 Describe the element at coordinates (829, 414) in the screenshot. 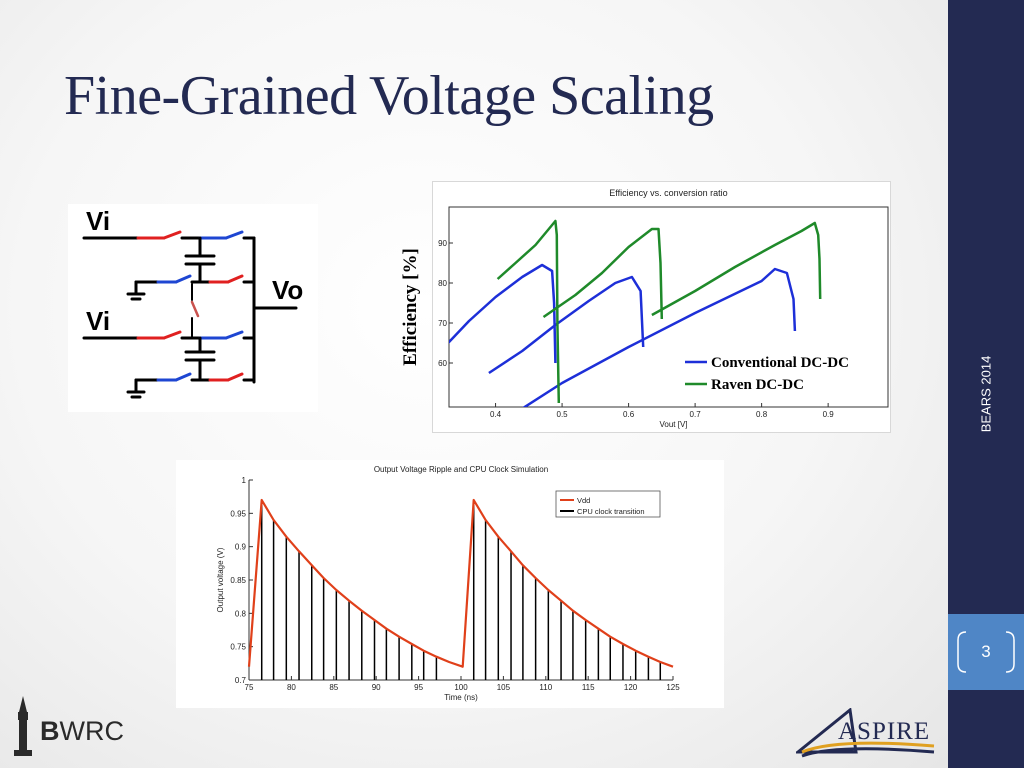

I see `efficiency-x-tick-label: 0.9` at that location.